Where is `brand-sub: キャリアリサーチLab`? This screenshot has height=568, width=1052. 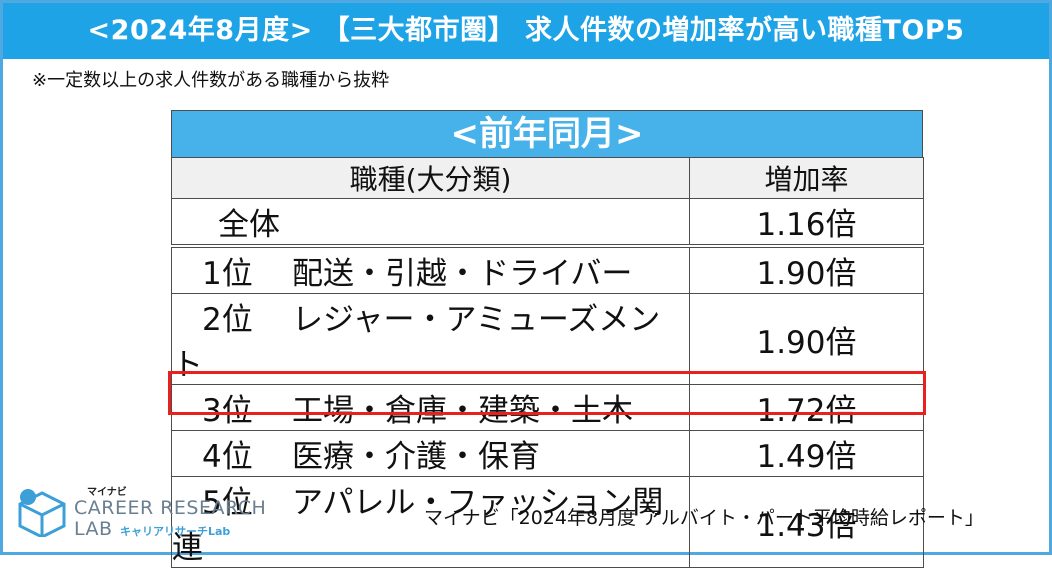 brand-sub: キャリアリサーチLab is located at coordinates (175, 531).